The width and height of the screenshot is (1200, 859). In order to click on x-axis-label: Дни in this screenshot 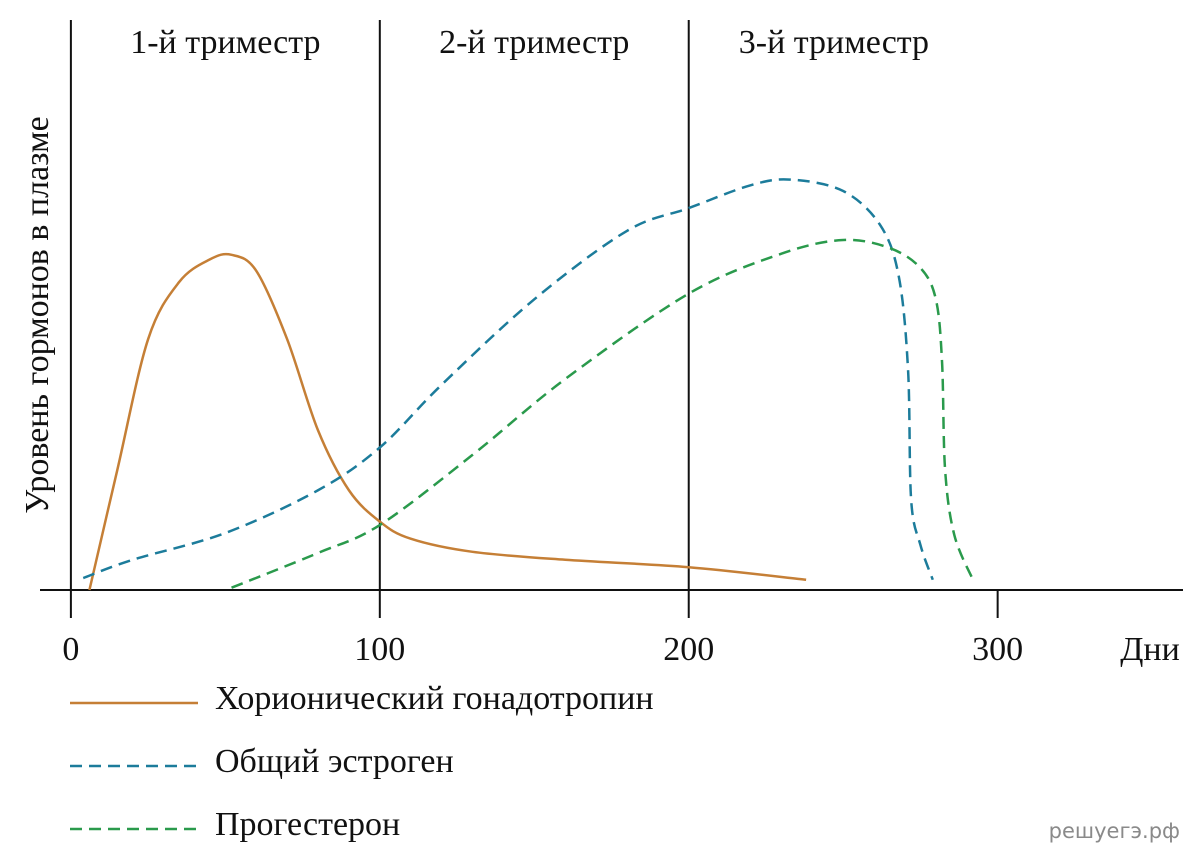, I will do `click(1150, 649)`.